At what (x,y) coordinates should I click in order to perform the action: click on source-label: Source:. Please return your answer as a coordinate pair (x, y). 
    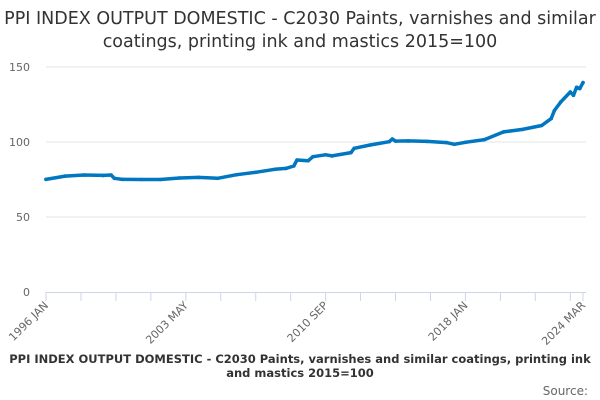
    Looking at the image, I should click on (565, 391).